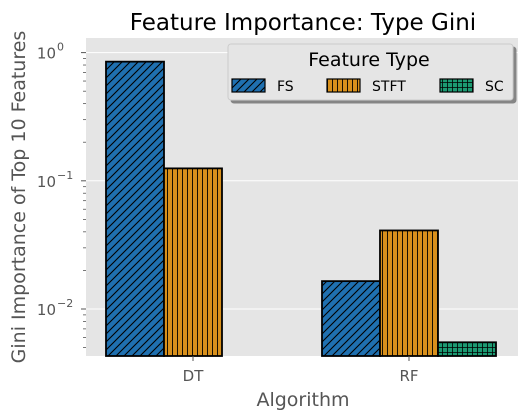 Image resolution: width=528 pixels, height=419 pixels. I want to click on bar-stft-rf, so click(409, 293).